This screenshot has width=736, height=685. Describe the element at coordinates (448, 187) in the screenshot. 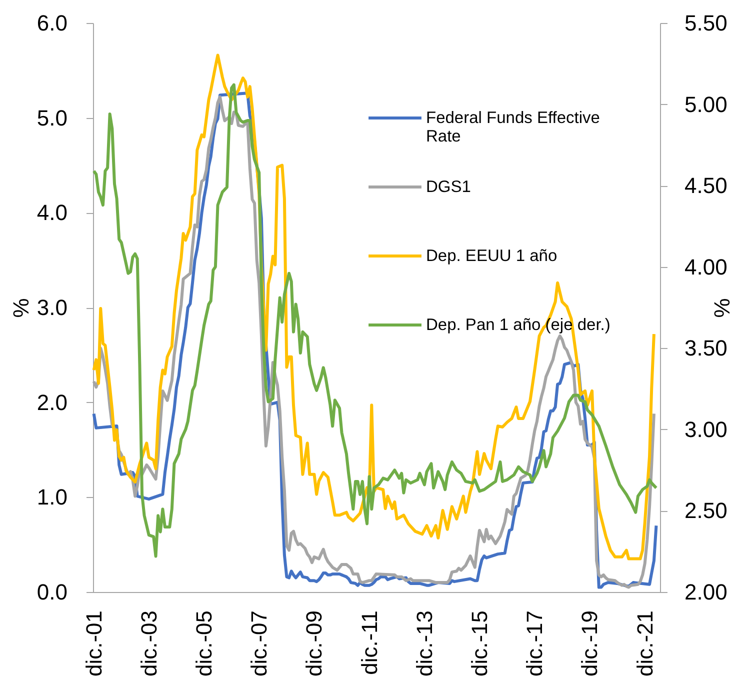

I see `legend-label: DGS1` at that location.